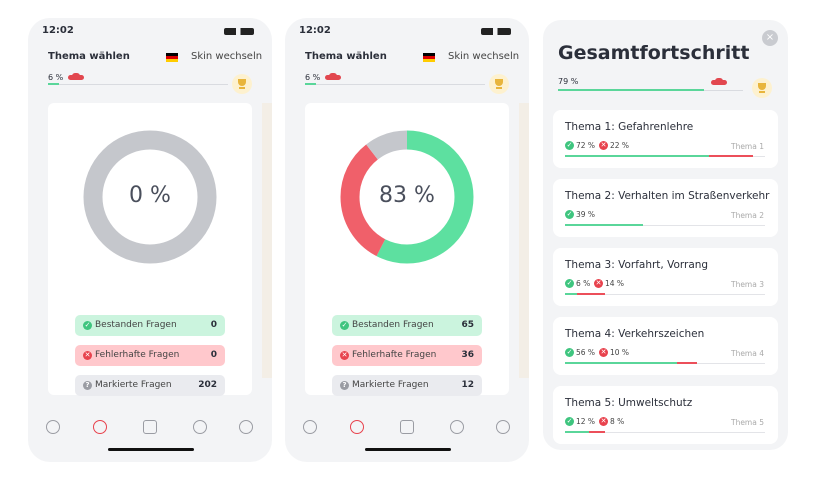 This screenshot has width=820, height=480. Describe the element at coordinates (637, 265) in the screenshot. I see `topic-title: Thema 3: Vorfahrt, Vorrang` at that location.